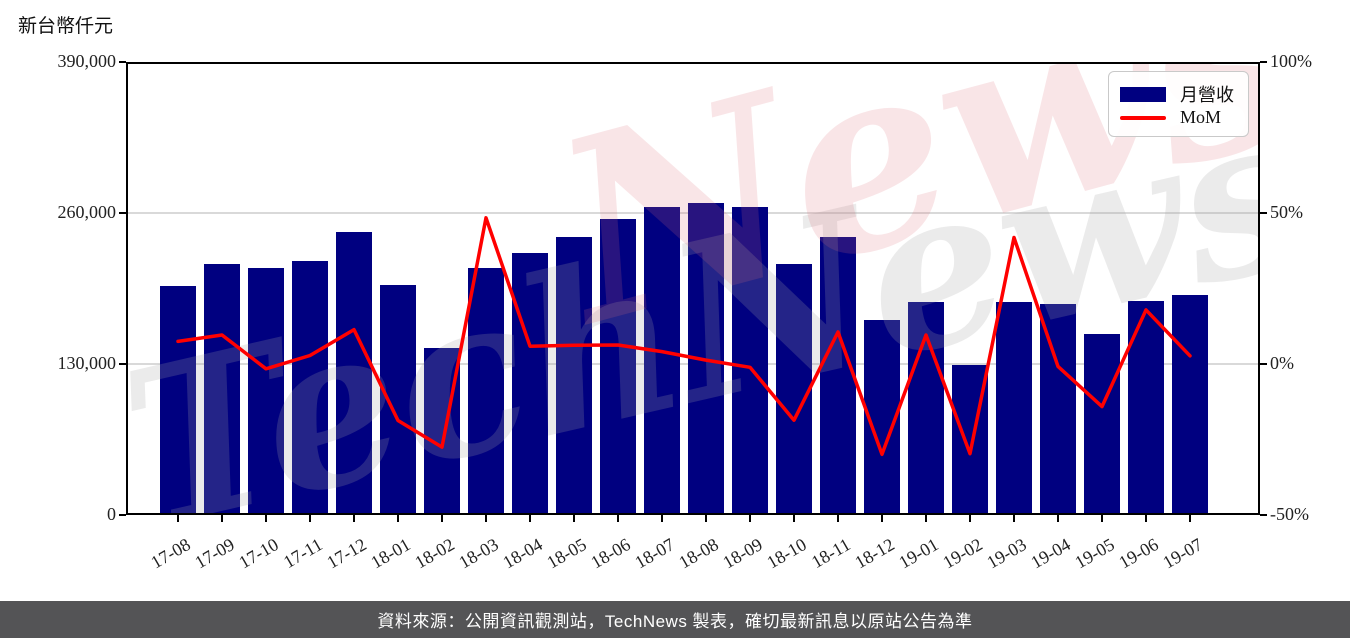  Describe the element at coordinates (654, 553) in the screenshot. I see `x-axis-tick-label: 18-07` at that location.